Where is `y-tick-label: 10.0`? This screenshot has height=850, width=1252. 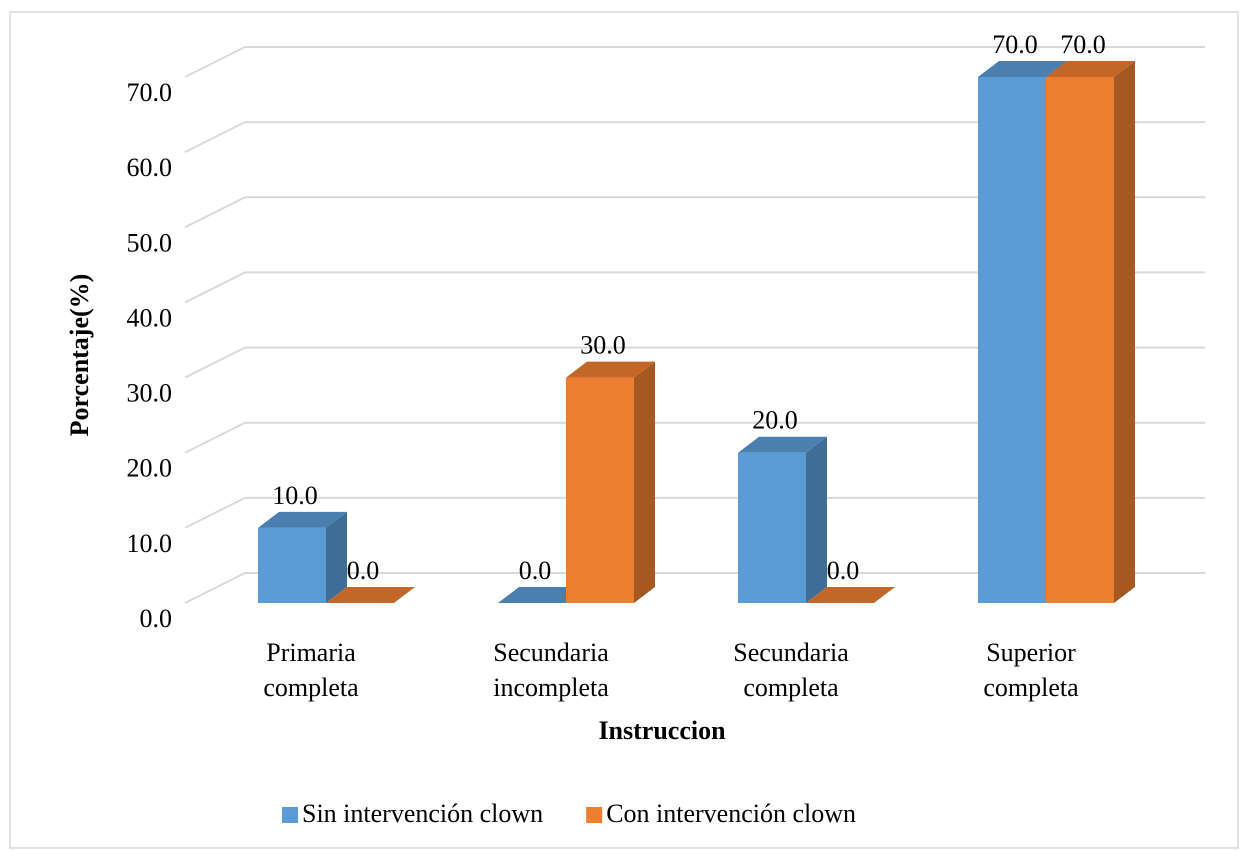
y-tick-label: 10.0 is located at coordinates (150, 543).